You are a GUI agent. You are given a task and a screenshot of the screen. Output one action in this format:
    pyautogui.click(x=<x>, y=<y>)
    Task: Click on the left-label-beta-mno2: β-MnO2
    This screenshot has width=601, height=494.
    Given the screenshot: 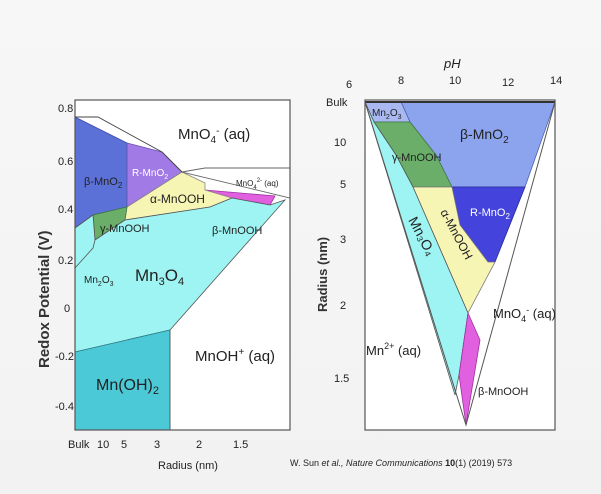 What is the action you would take?
    pyautogui.click(x=103, y=183)
    